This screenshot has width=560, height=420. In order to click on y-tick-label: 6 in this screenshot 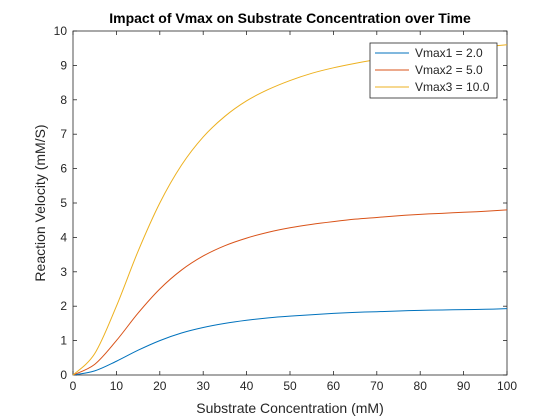, I will do `click(63, 169)`.